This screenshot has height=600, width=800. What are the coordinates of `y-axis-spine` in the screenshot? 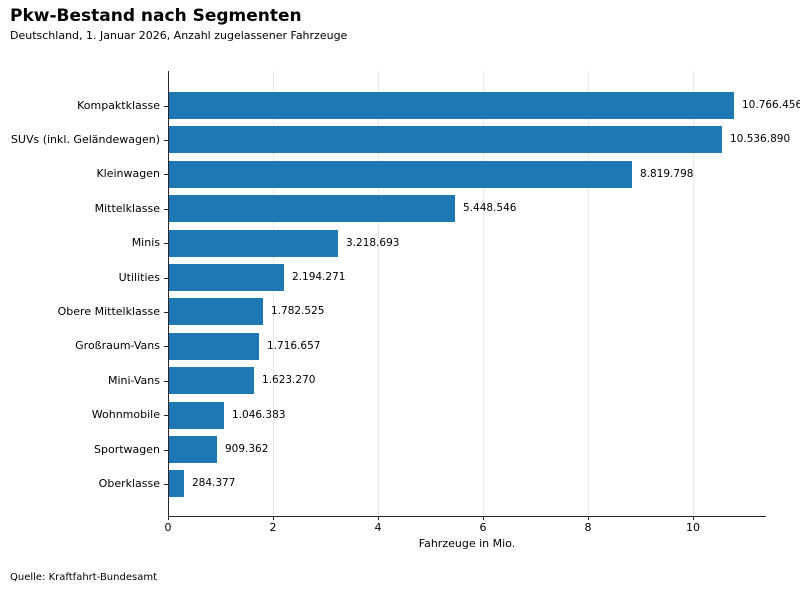 It's located at (168, 293).